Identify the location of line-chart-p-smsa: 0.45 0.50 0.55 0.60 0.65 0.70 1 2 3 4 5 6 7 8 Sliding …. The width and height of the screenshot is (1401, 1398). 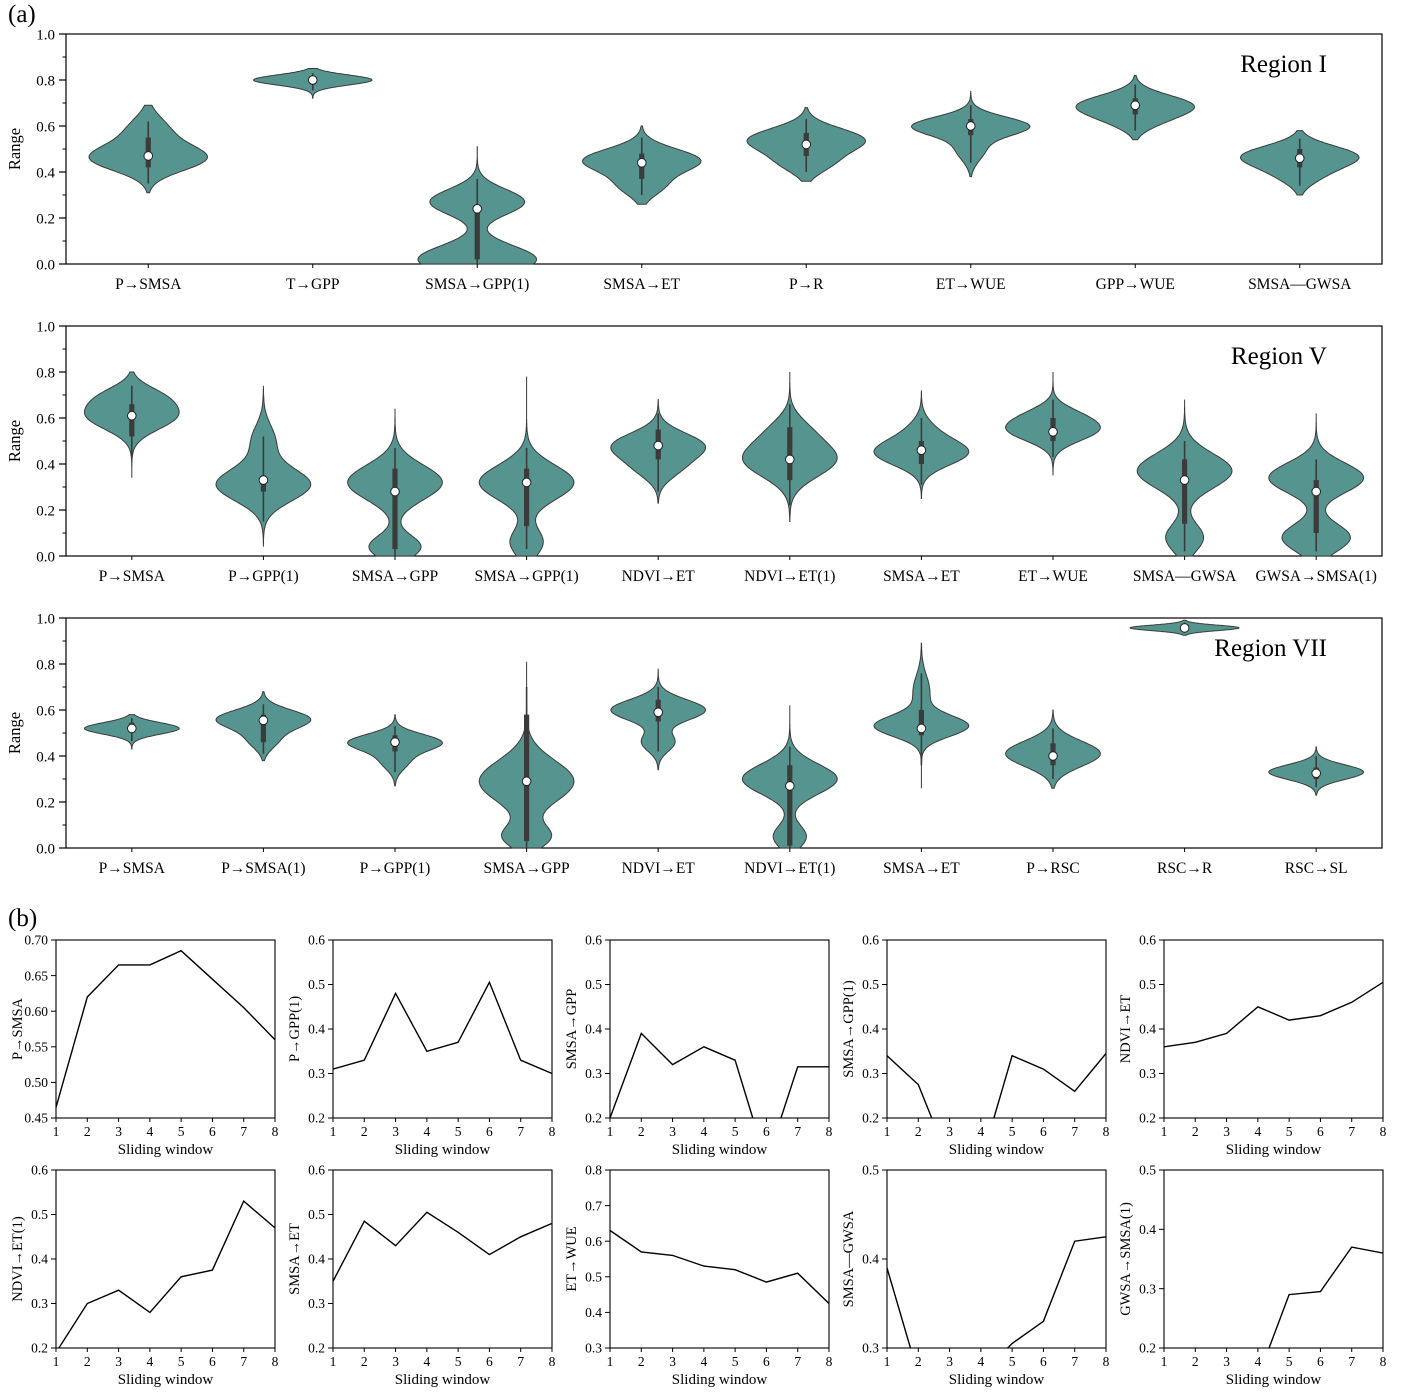
(144, 1045).